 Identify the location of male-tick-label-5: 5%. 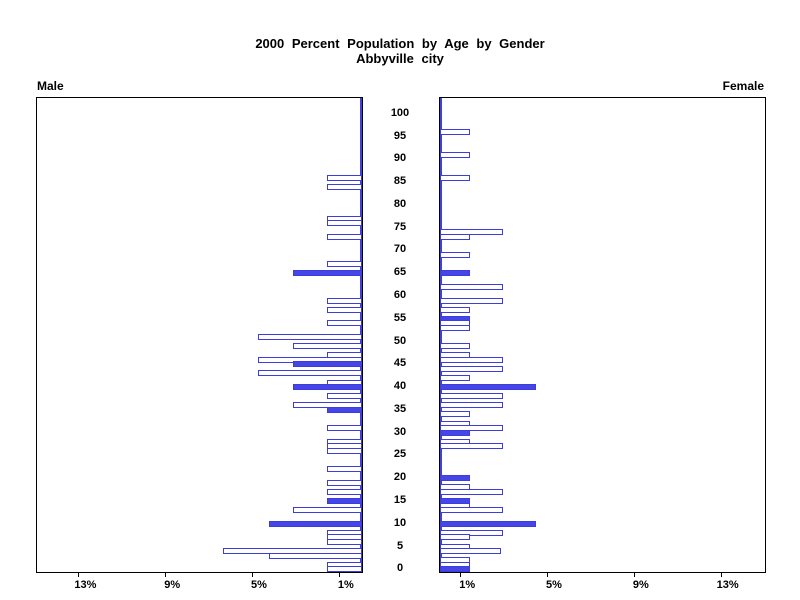
(259, 585).